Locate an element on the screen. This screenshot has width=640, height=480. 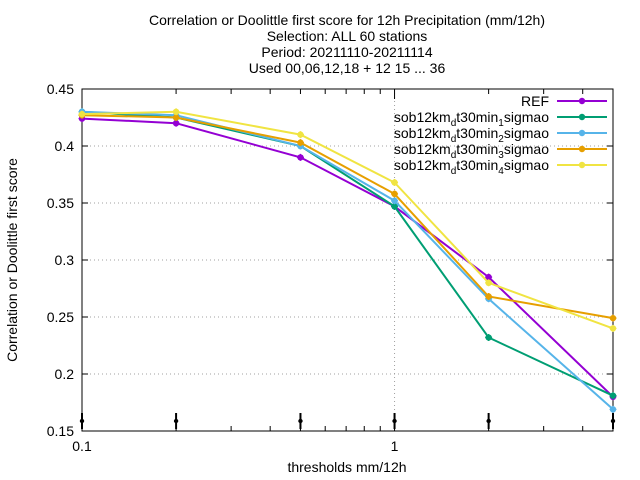
y-tick-label: 0.35 is located at coordinates (60, 203).